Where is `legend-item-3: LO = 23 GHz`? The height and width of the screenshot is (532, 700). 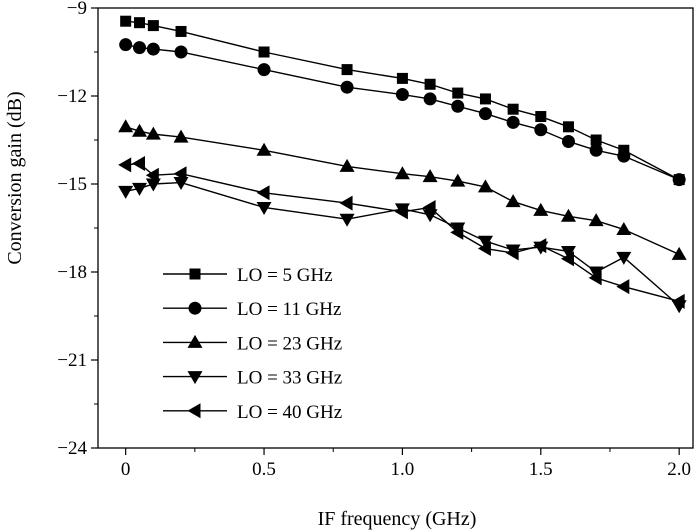 legend-item-3: LO = 23 GHz is located at coordinates (252, 343).